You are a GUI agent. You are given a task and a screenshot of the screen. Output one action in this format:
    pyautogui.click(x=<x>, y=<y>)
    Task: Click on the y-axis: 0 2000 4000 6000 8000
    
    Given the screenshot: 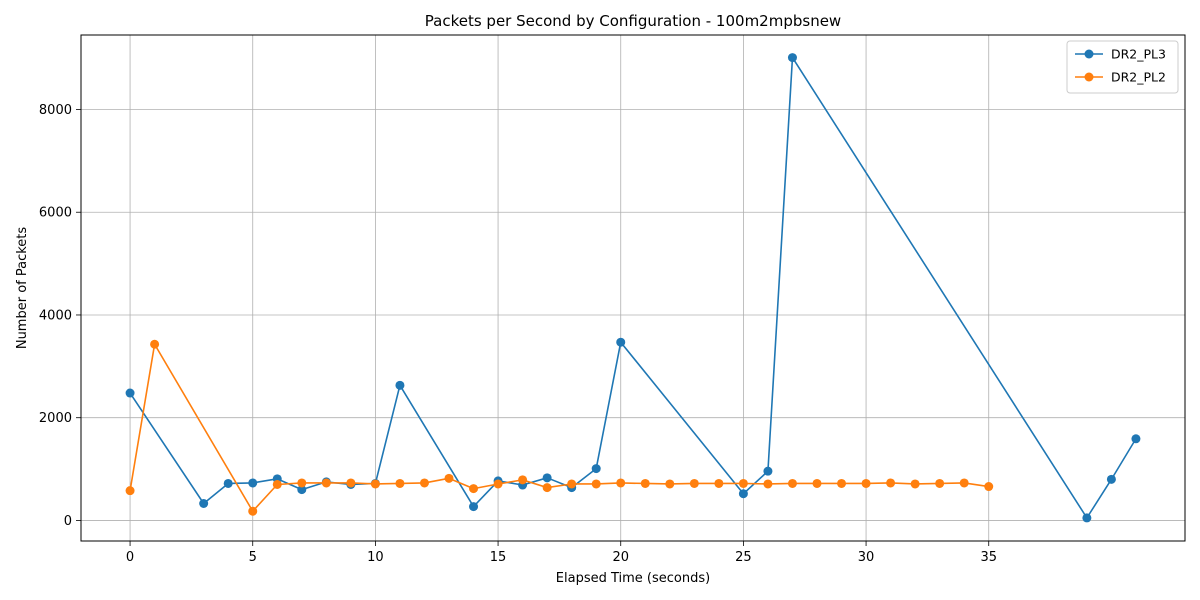 What is the action you would take?
    pyautogui.click(x=60, y=316)
    